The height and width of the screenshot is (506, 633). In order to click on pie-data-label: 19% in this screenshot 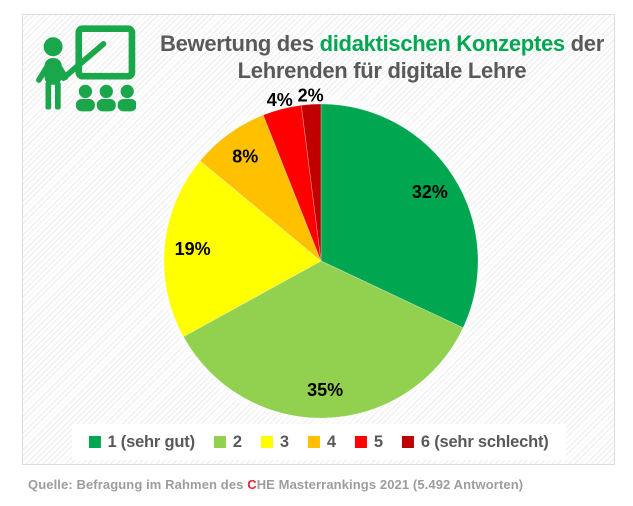, I will do `click(193, 249)`.